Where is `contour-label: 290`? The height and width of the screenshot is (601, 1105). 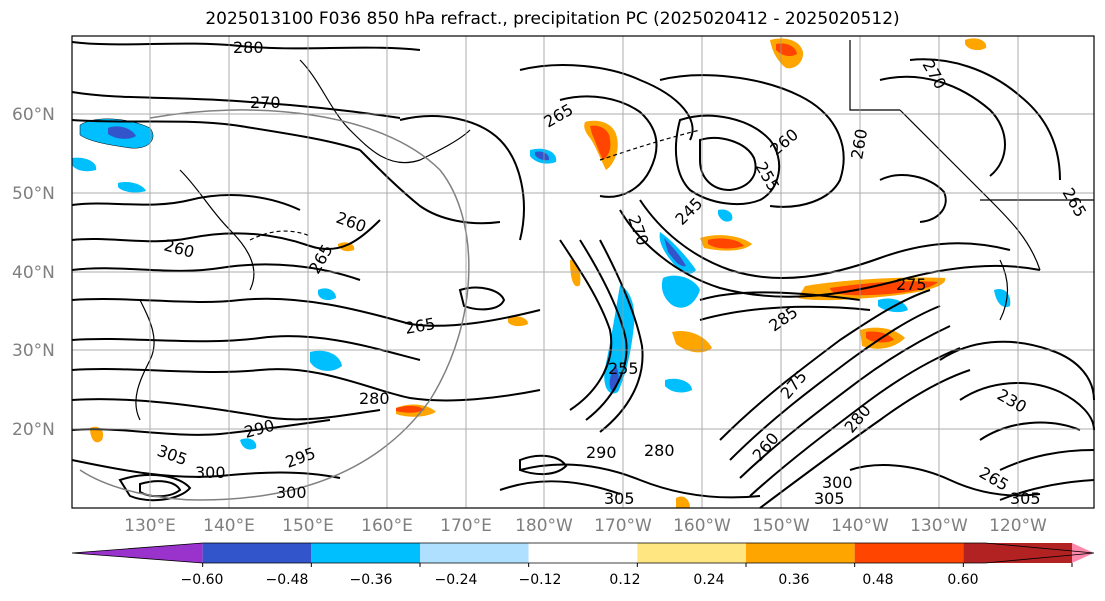 contour-label: 290 is located at coordinates (601, 452).